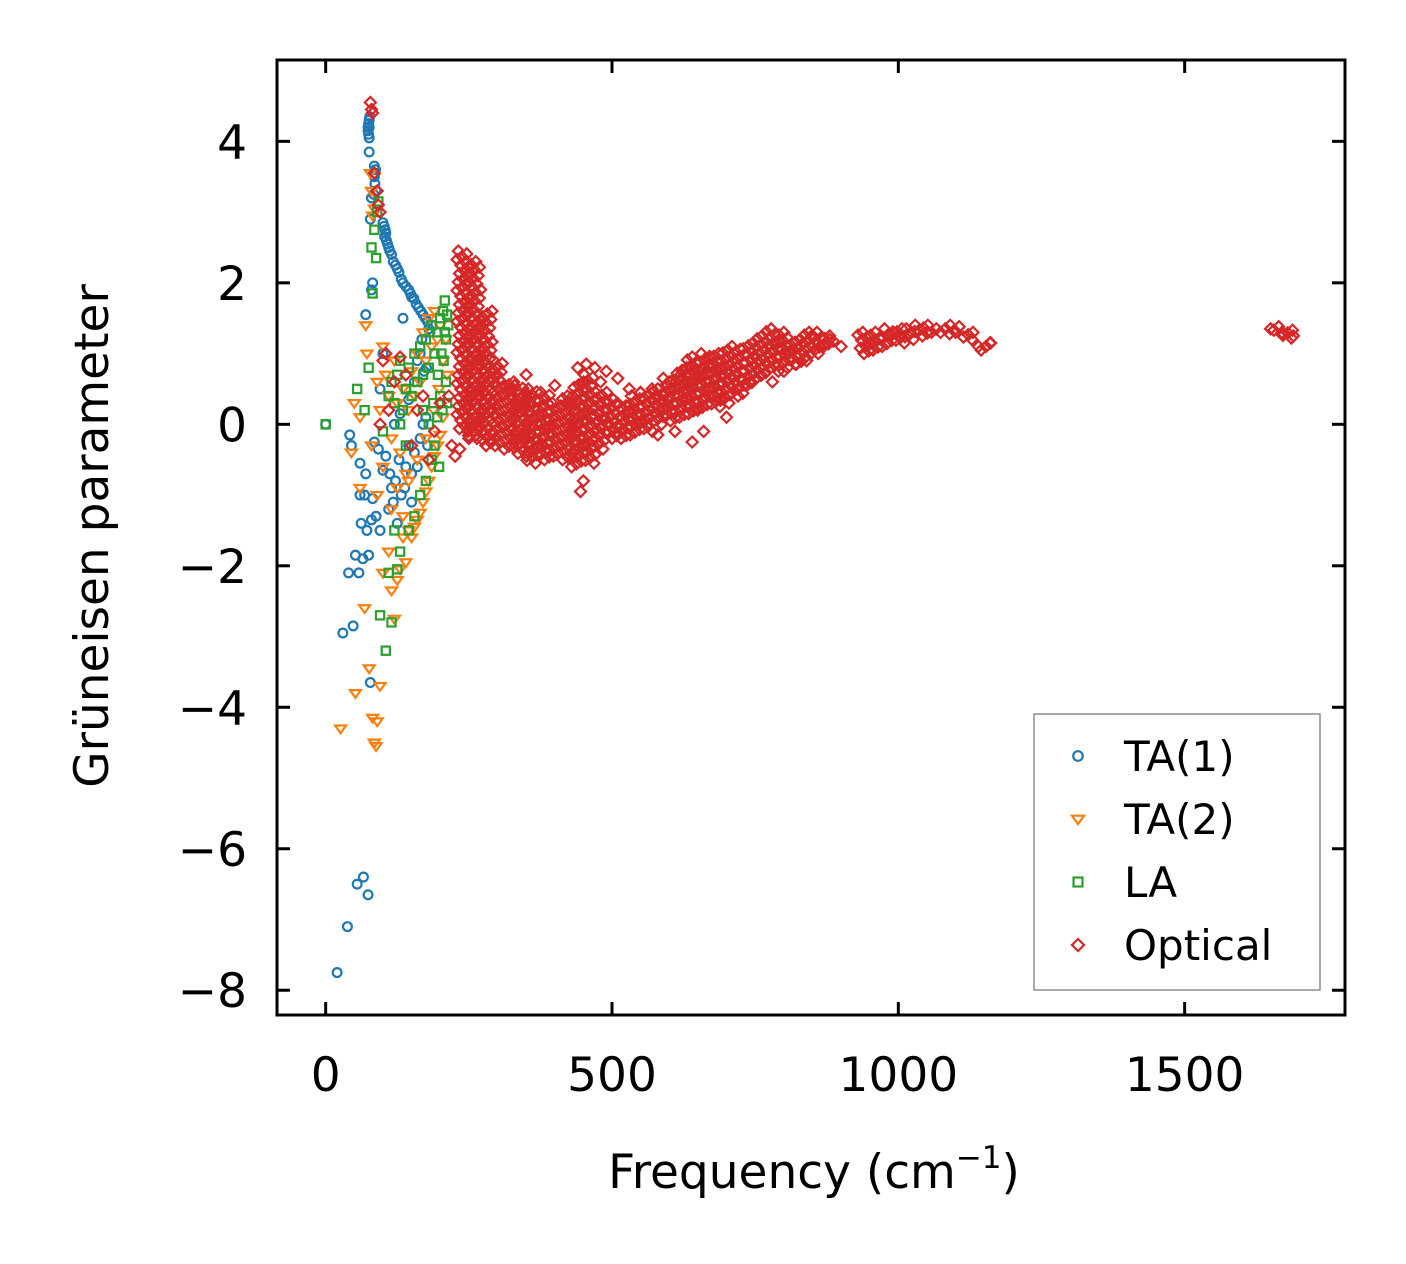 The image size is (1406, 1264). I want to click on y-tick-label: 0, so click(232, 425).